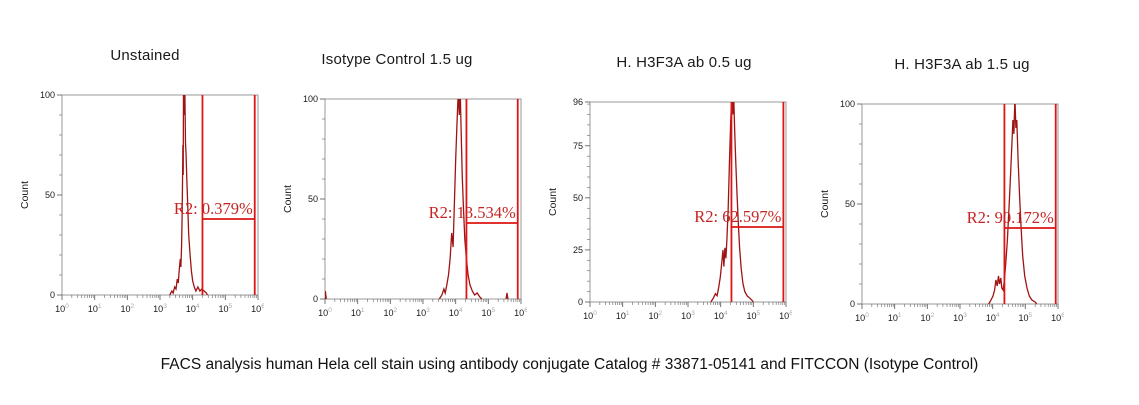 The width and height of the screenshot is (1139, 405). What do you see at coordinates (737, 216) in the screenshot?
I see `gate-label: R2: 62.597%` at bounding box center [737, 216].